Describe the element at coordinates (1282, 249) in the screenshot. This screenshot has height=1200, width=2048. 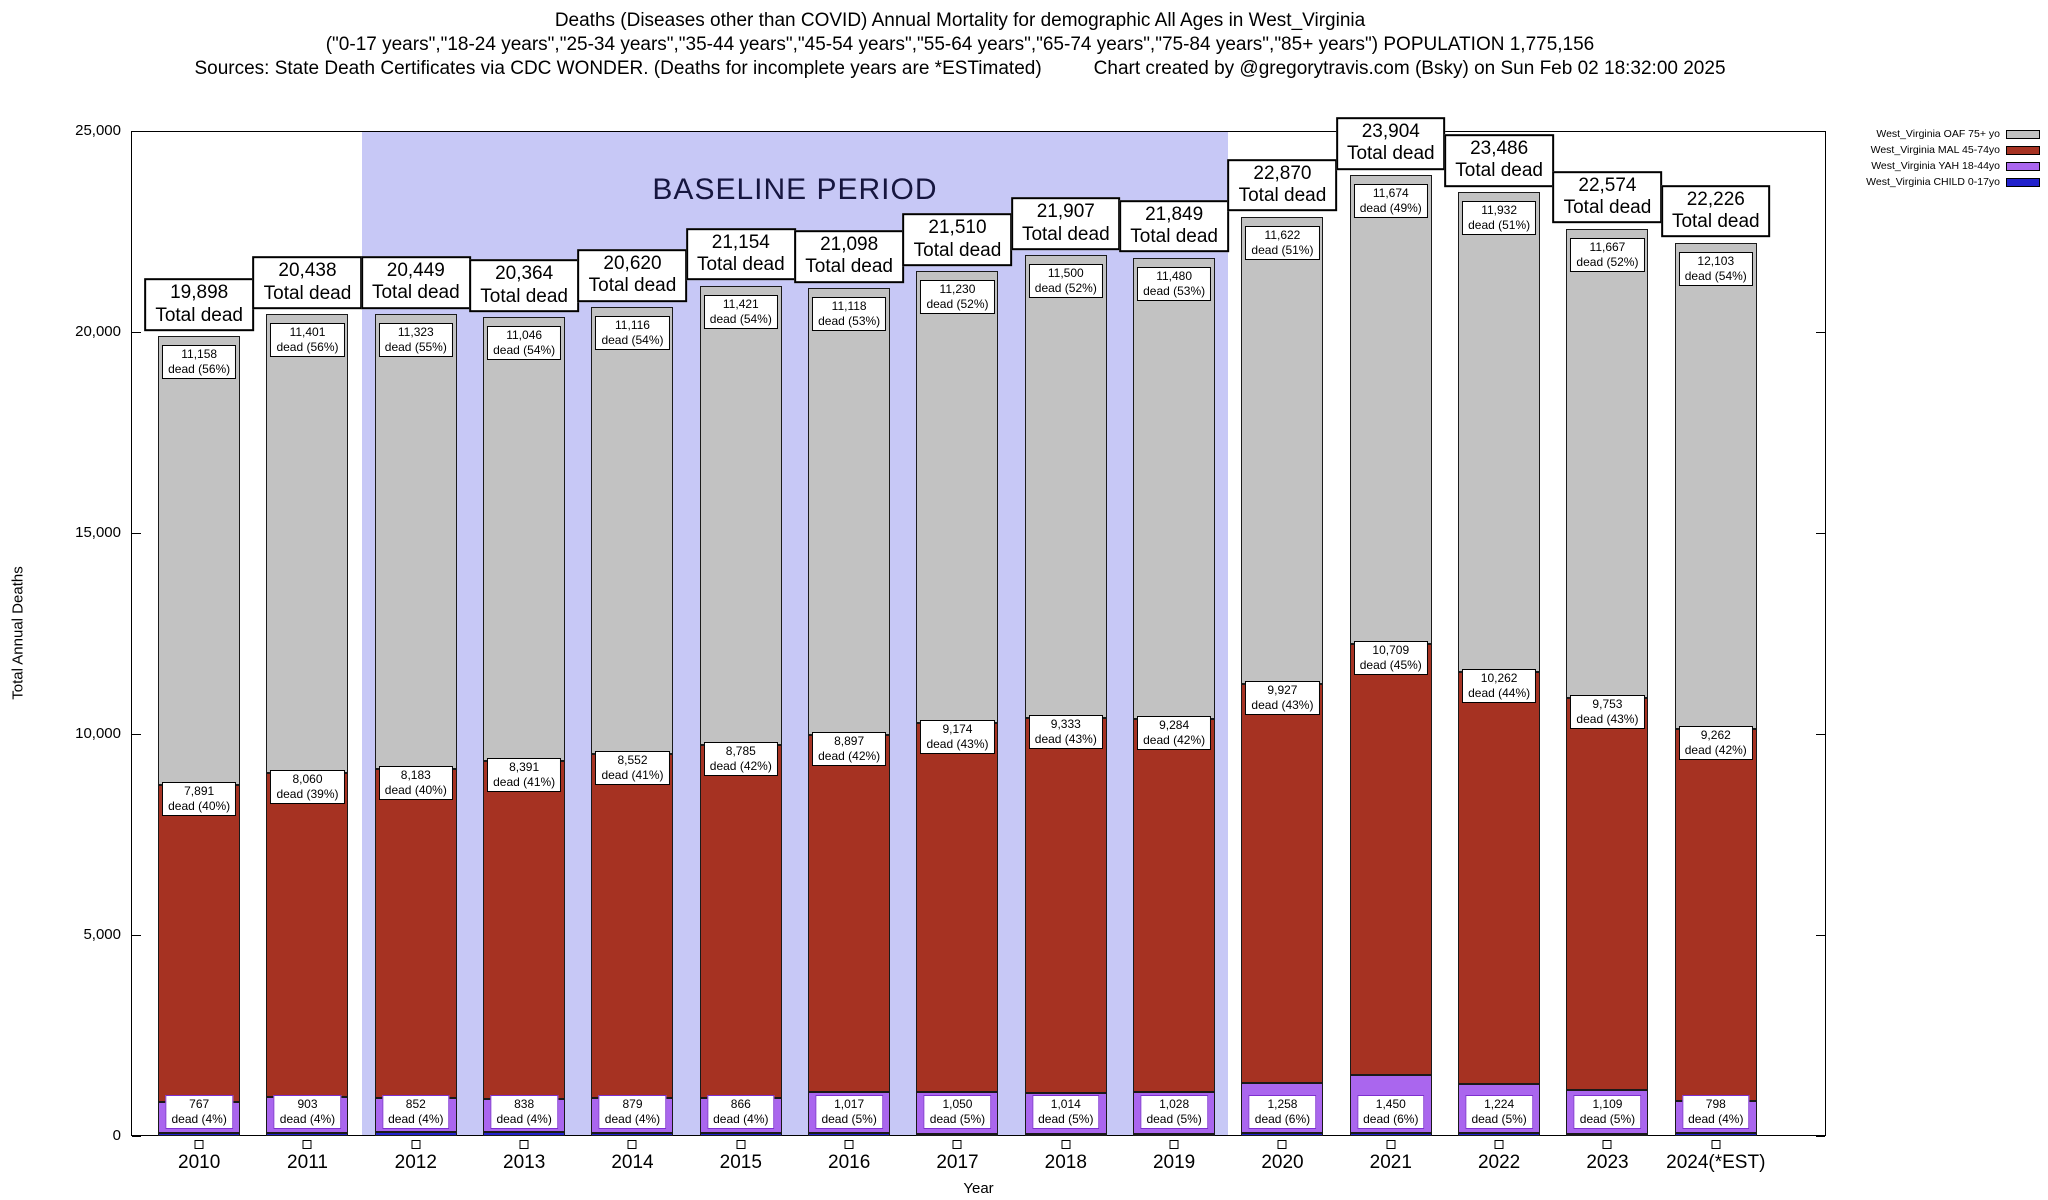
I see `oaf-deaths-pct: dead (51%)` at that location.